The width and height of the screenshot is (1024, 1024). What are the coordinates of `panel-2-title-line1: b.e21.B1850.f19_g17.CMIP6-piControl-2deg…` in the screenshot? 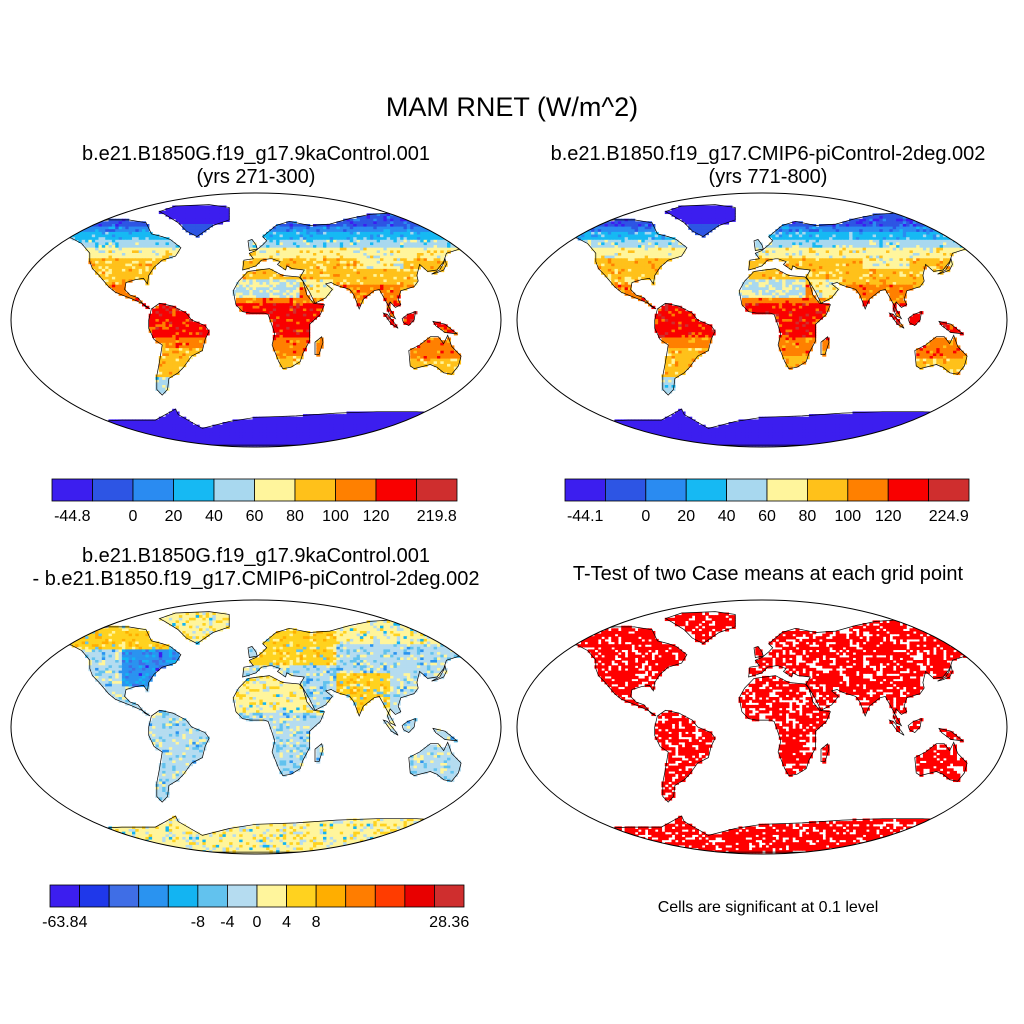 It's located at (768, 154).